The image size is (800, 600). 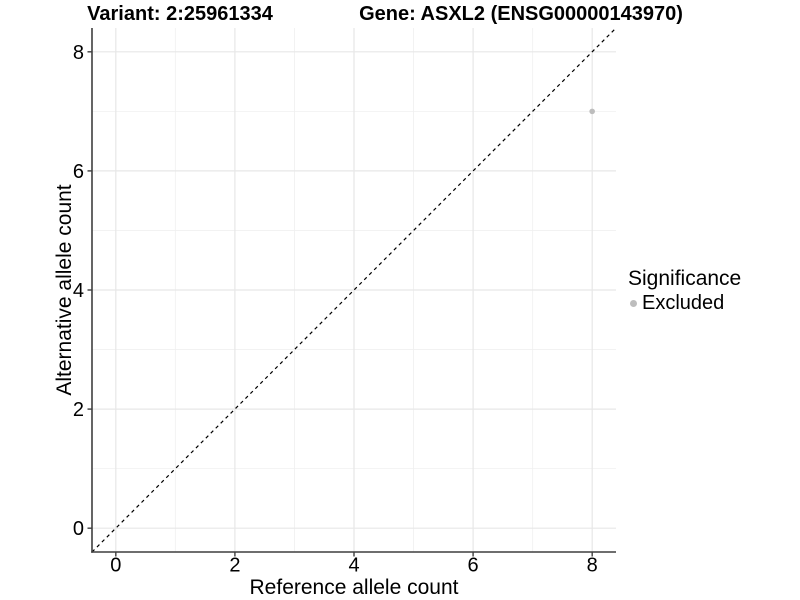 What do you see at coordinates (78, 172) in the screenshot?
I see `y-tick-label: 6` at bounding box center [78, 172].